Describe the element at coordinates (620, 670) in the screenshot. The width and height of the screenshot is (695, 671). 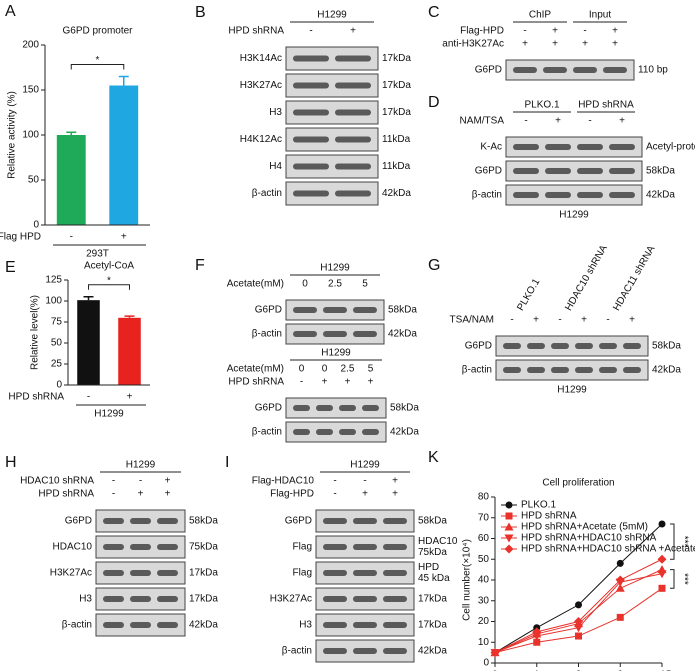
I see `x-tick-label: 3` at that location.